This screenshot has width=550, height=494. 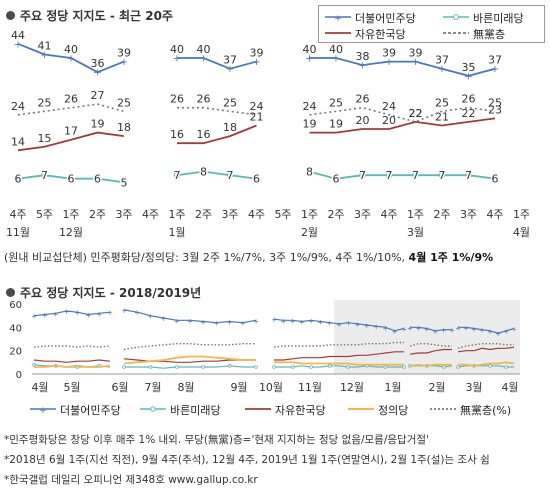 What do you see at coordinates (119, 387) in the screenshot?
I see `month-label: 6월` at bounding box center [119, 387].